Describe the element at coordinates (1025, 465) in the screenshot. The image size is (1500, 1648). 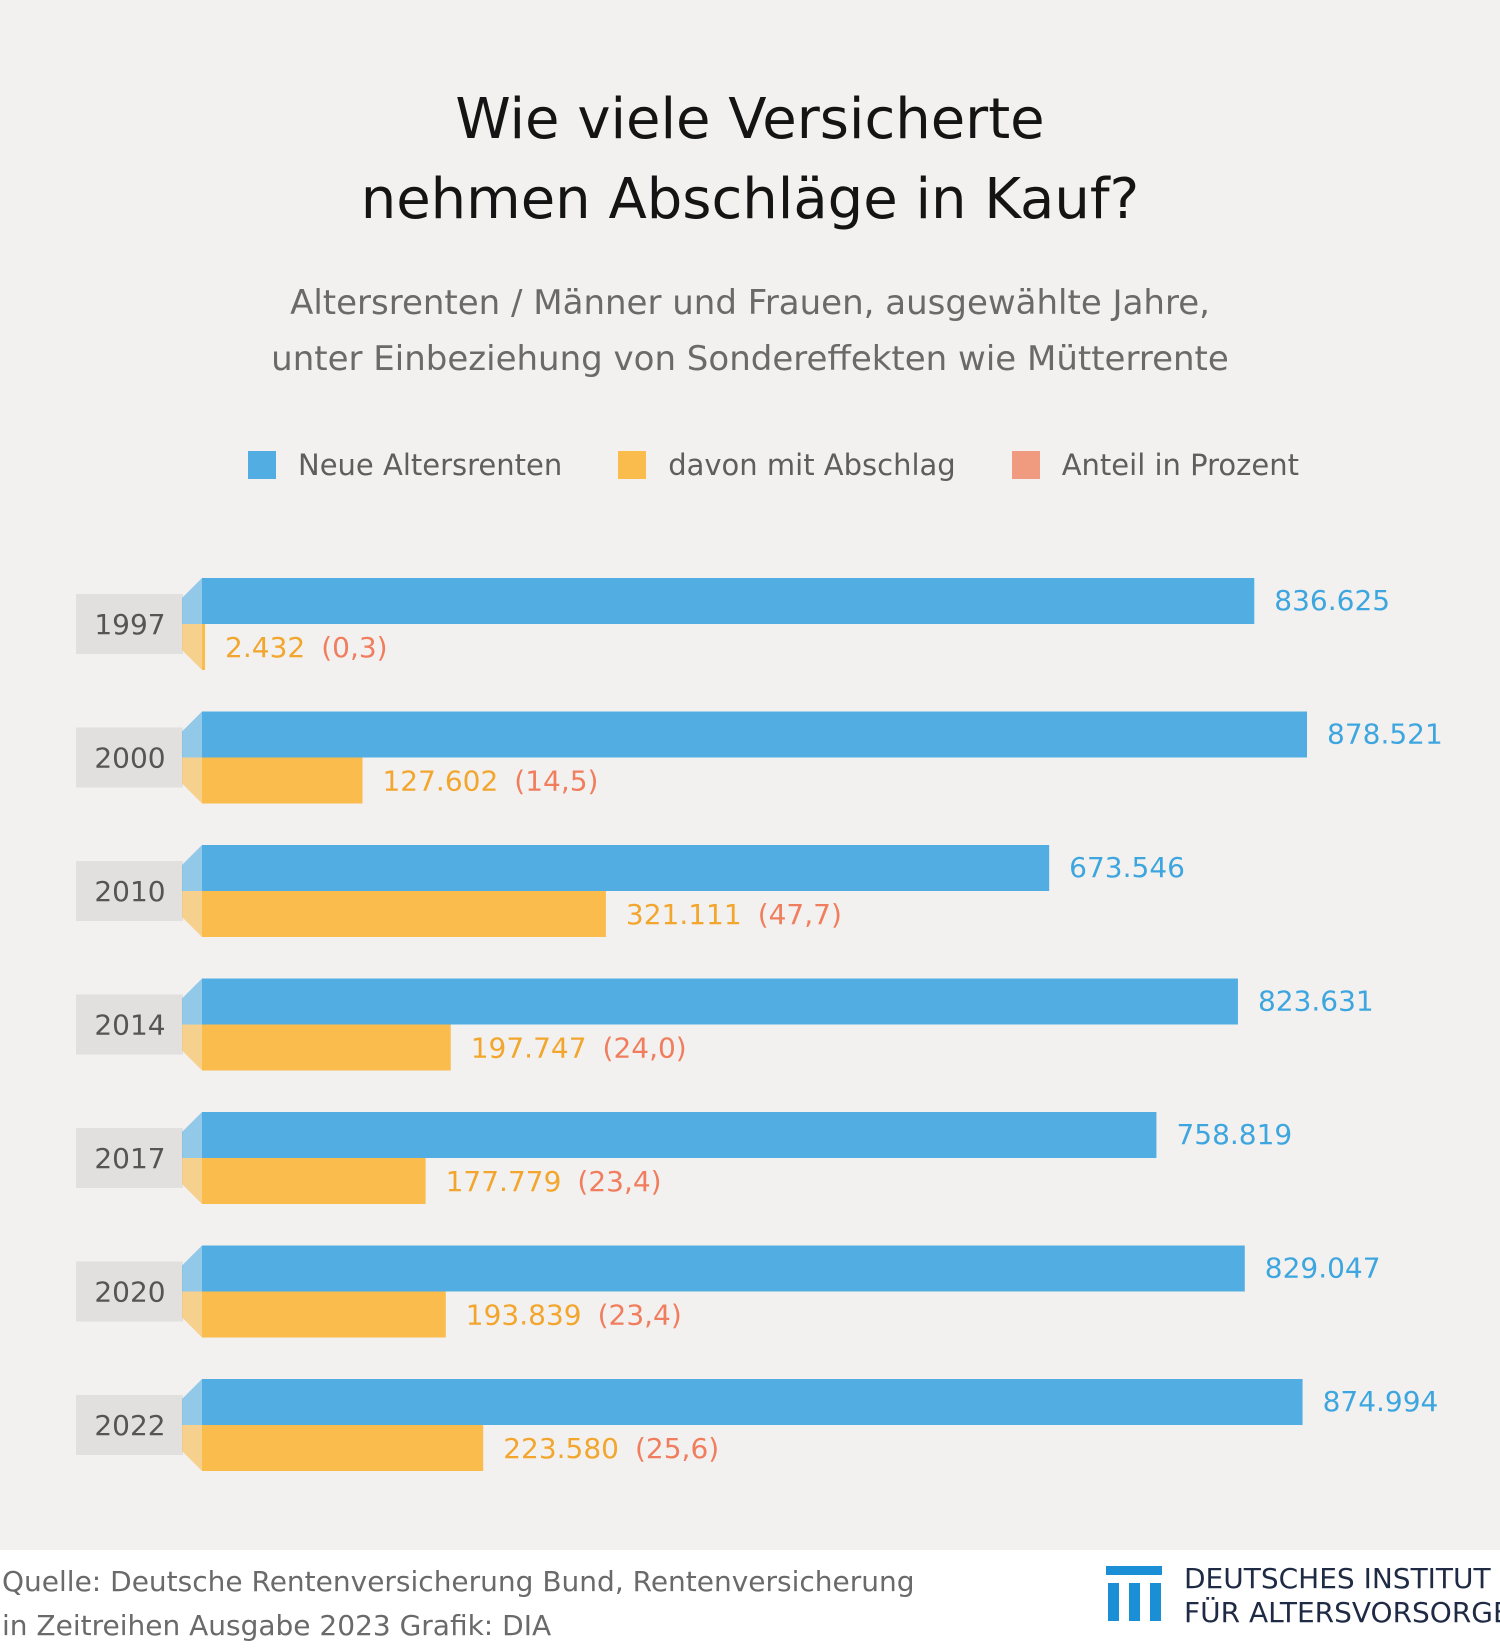
I see `legend-swatch-salmon` at that location.